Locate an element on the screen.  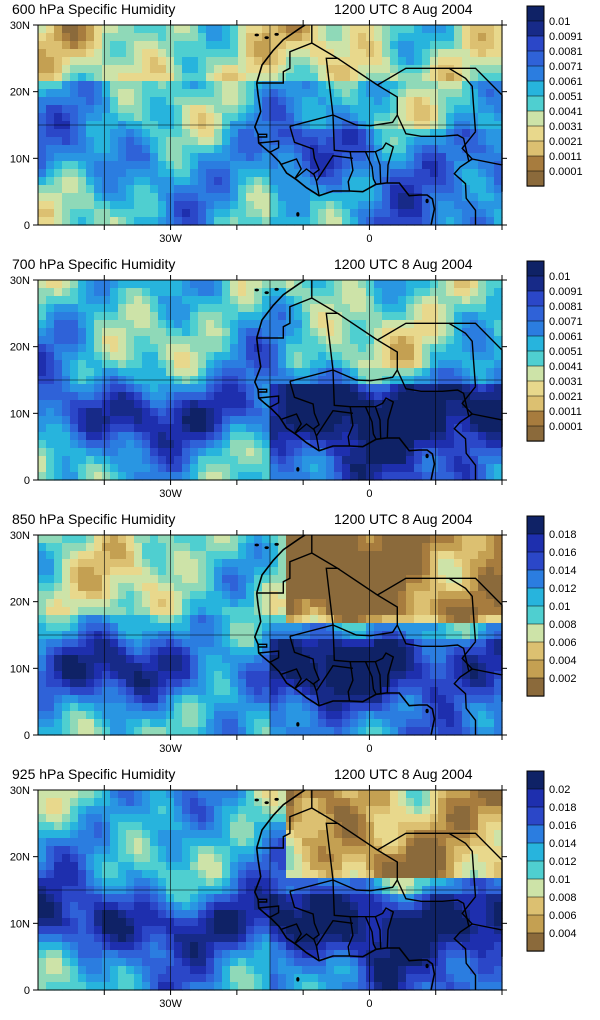
colorbar-tick-label: 0.0091 is located at coordinates (566, 37).